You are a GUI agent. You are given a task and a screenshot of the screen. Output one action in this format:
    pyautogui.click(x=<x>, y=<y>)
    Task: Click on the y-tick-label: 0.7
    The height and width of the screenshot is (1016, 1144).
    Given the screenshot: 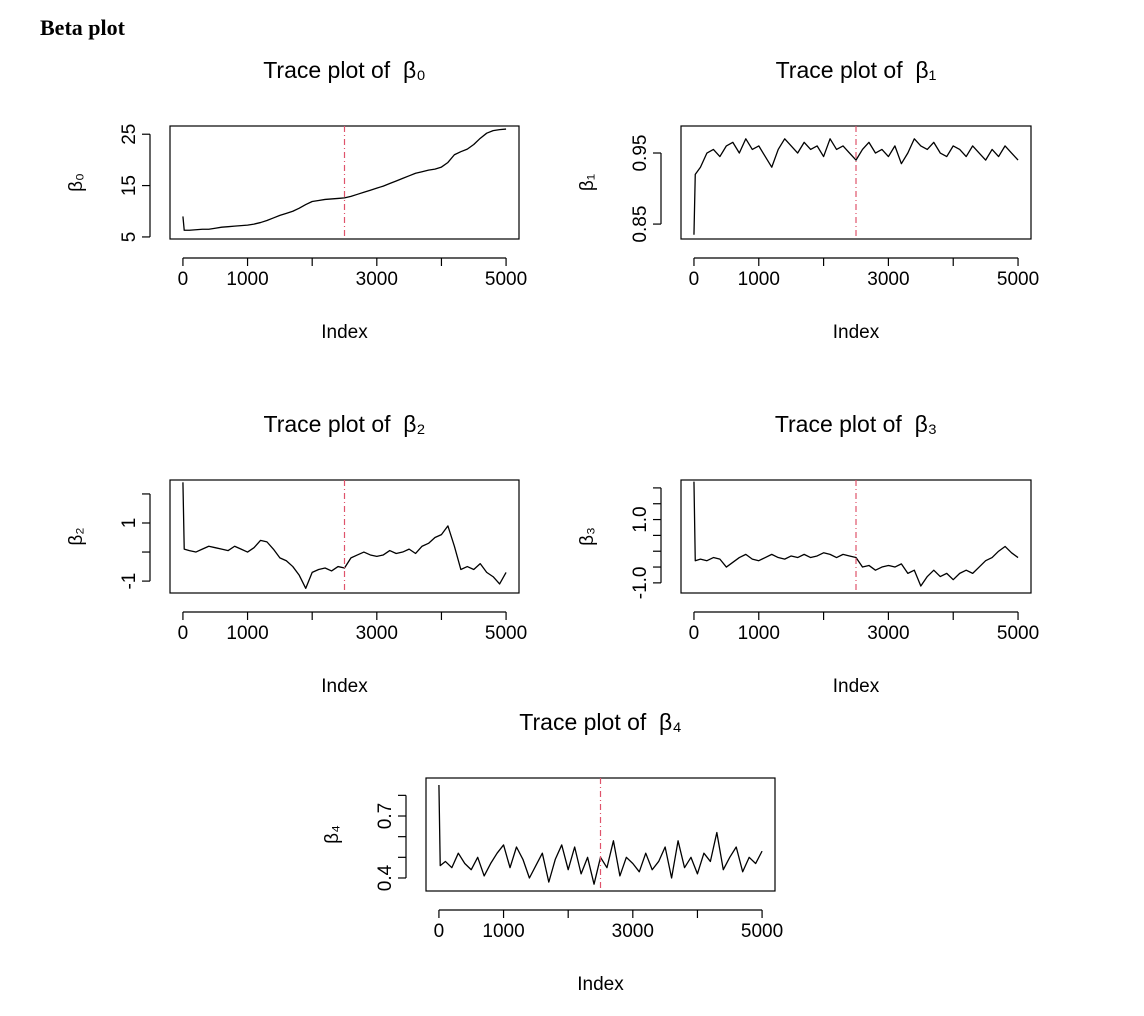 What is the action you would take?
    pyautogui.click(x=385, y=816)
    